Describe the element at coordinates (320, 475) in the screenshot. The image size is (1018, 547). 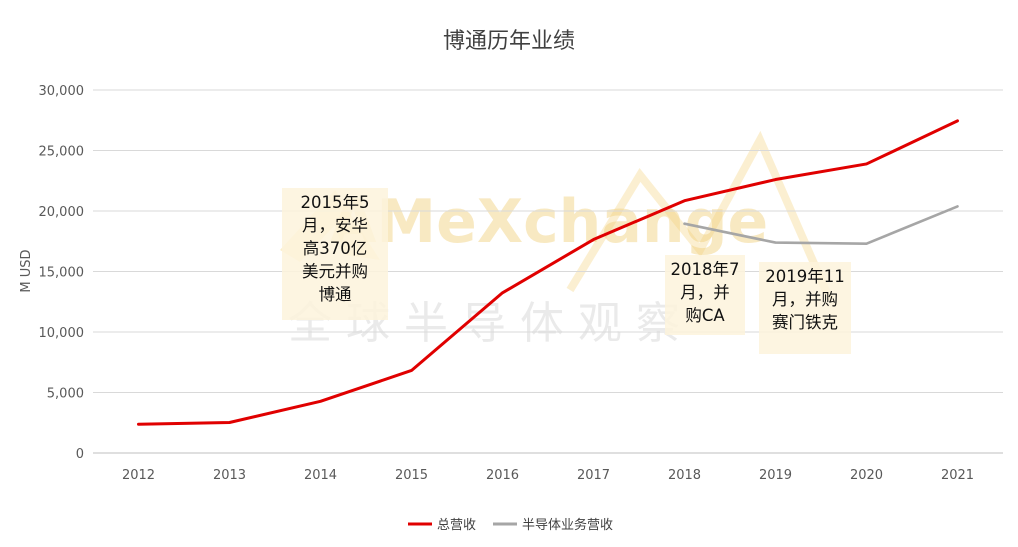
I see `x-tick-label: 2014` at that location.